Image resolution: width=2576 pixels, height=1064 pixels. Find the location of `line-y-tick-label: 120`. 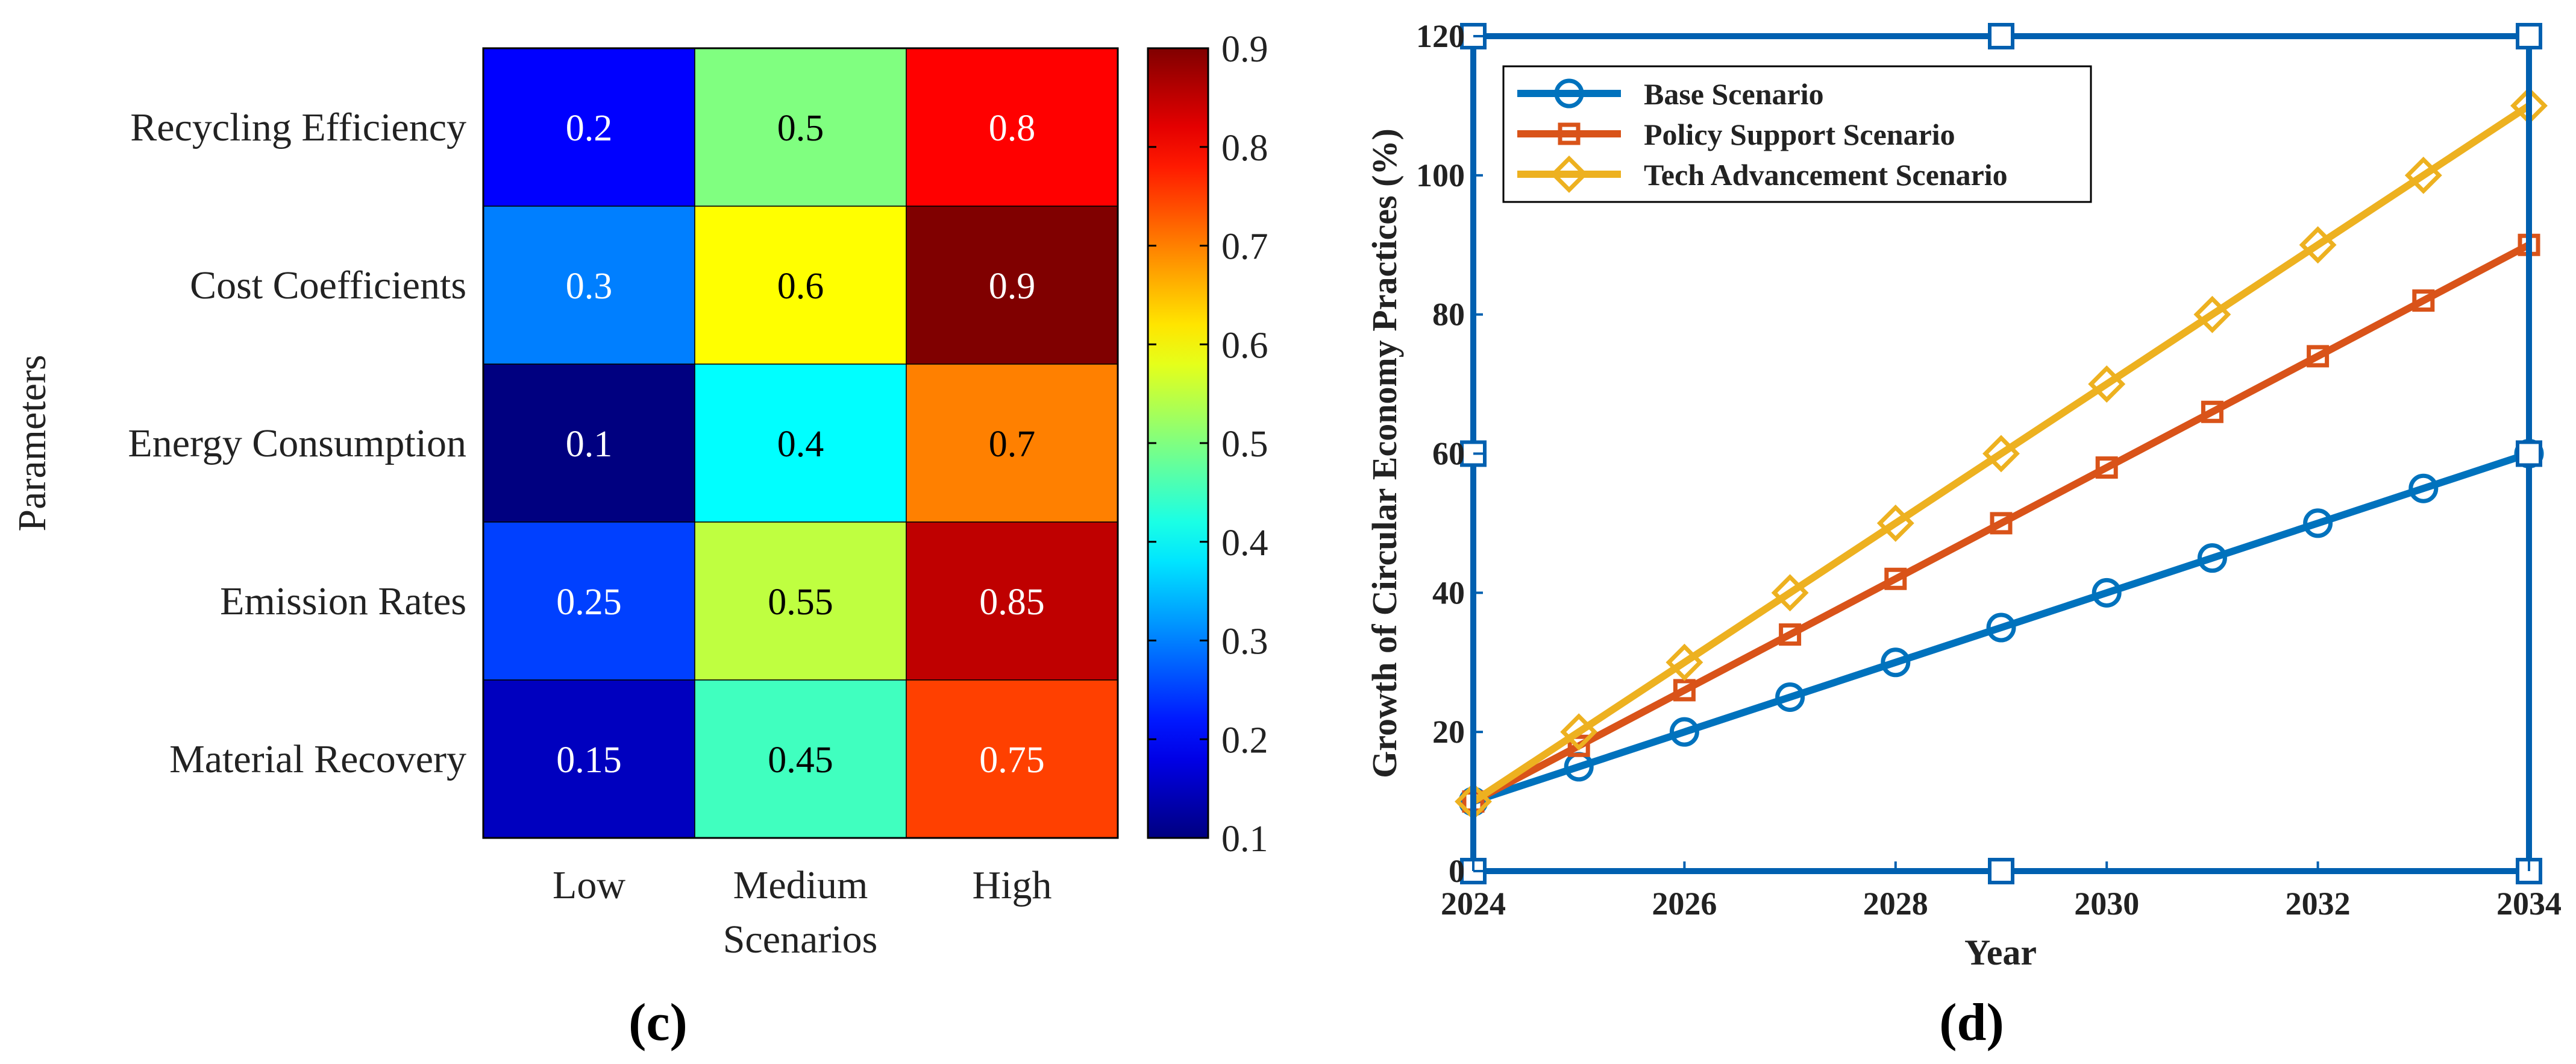

line-y-tick-label: 120 is located at coordinates (1440, 36).